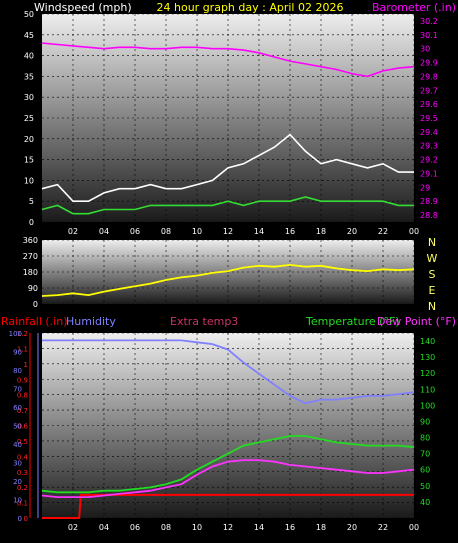 The image size is (458, 543). I want to click on rain-tick-label: 0.6, so click(23, 427).